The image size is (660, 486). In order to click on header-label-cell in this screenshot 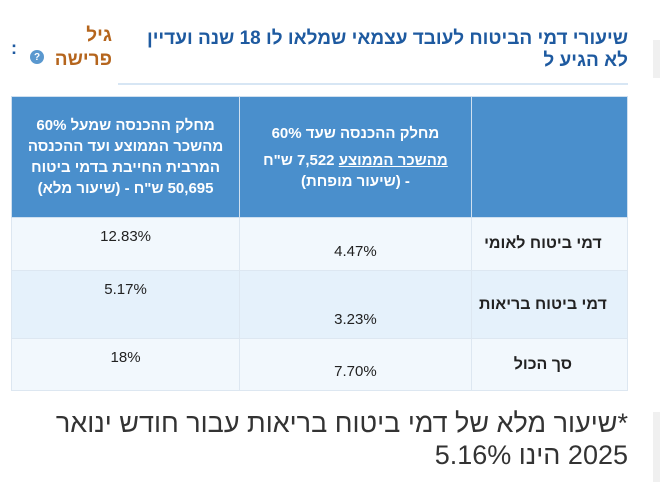, I will do `click(549, 157)`.